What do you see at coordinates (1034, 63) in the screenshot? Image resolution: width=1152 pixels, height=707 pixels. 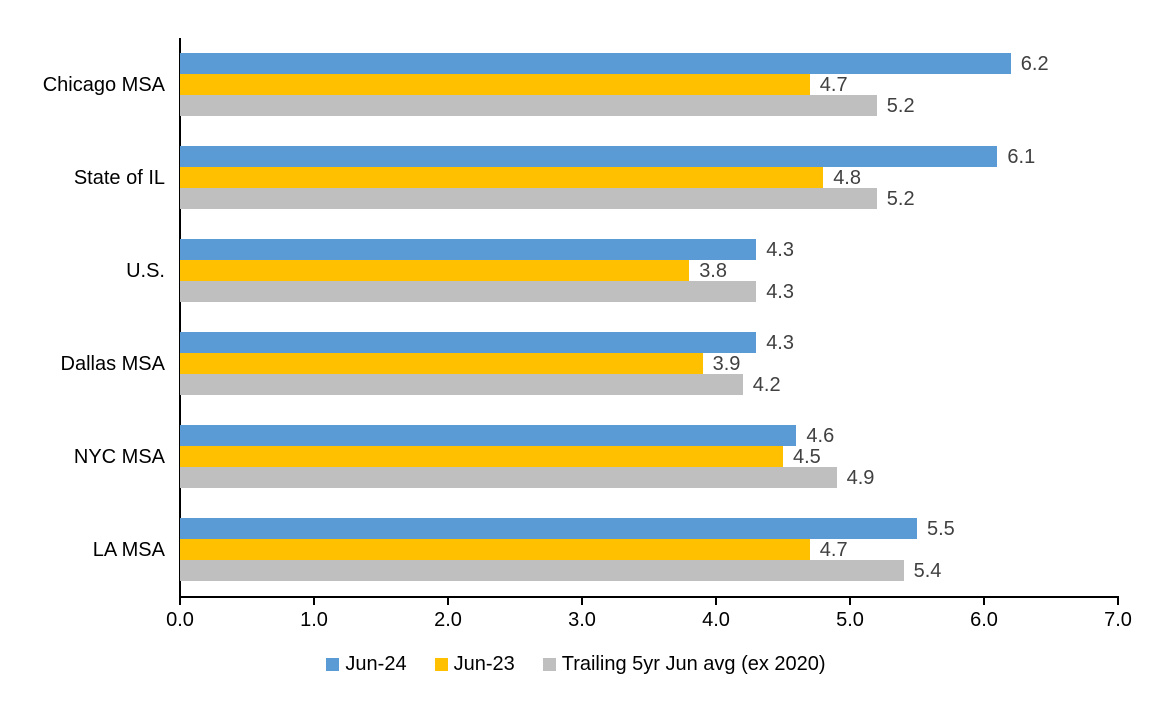 I see `value-label-jun-24-chicago-msa: 6.2` at bounding box center [1034, 63].